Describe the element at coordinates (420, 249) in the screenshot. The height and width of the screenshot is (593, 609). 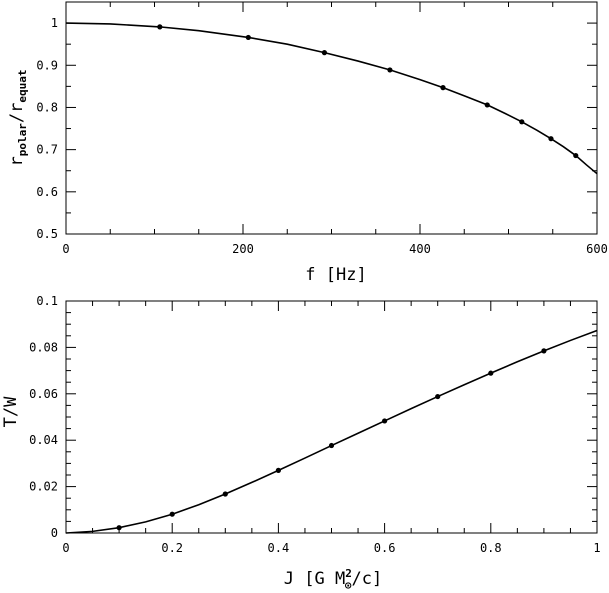
I see `top-x-tick-label: 400` at that location.